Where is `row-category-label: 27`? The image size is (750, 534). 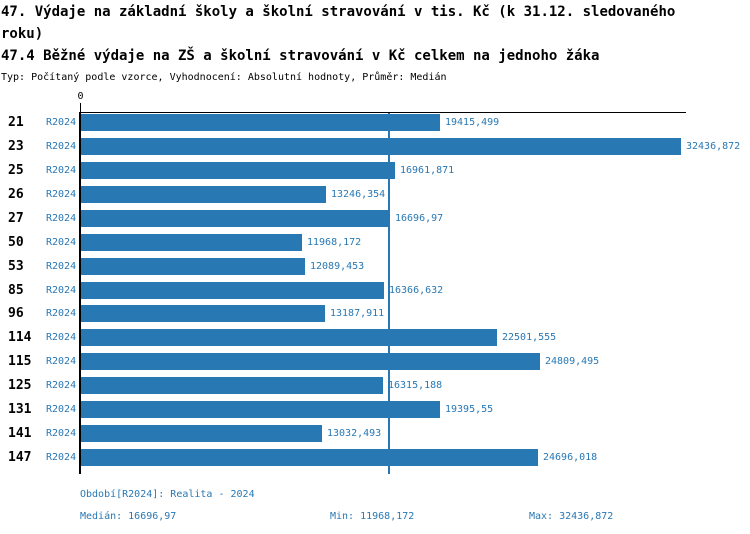 row-category-label: 27 is located at coordinates (16, 218).